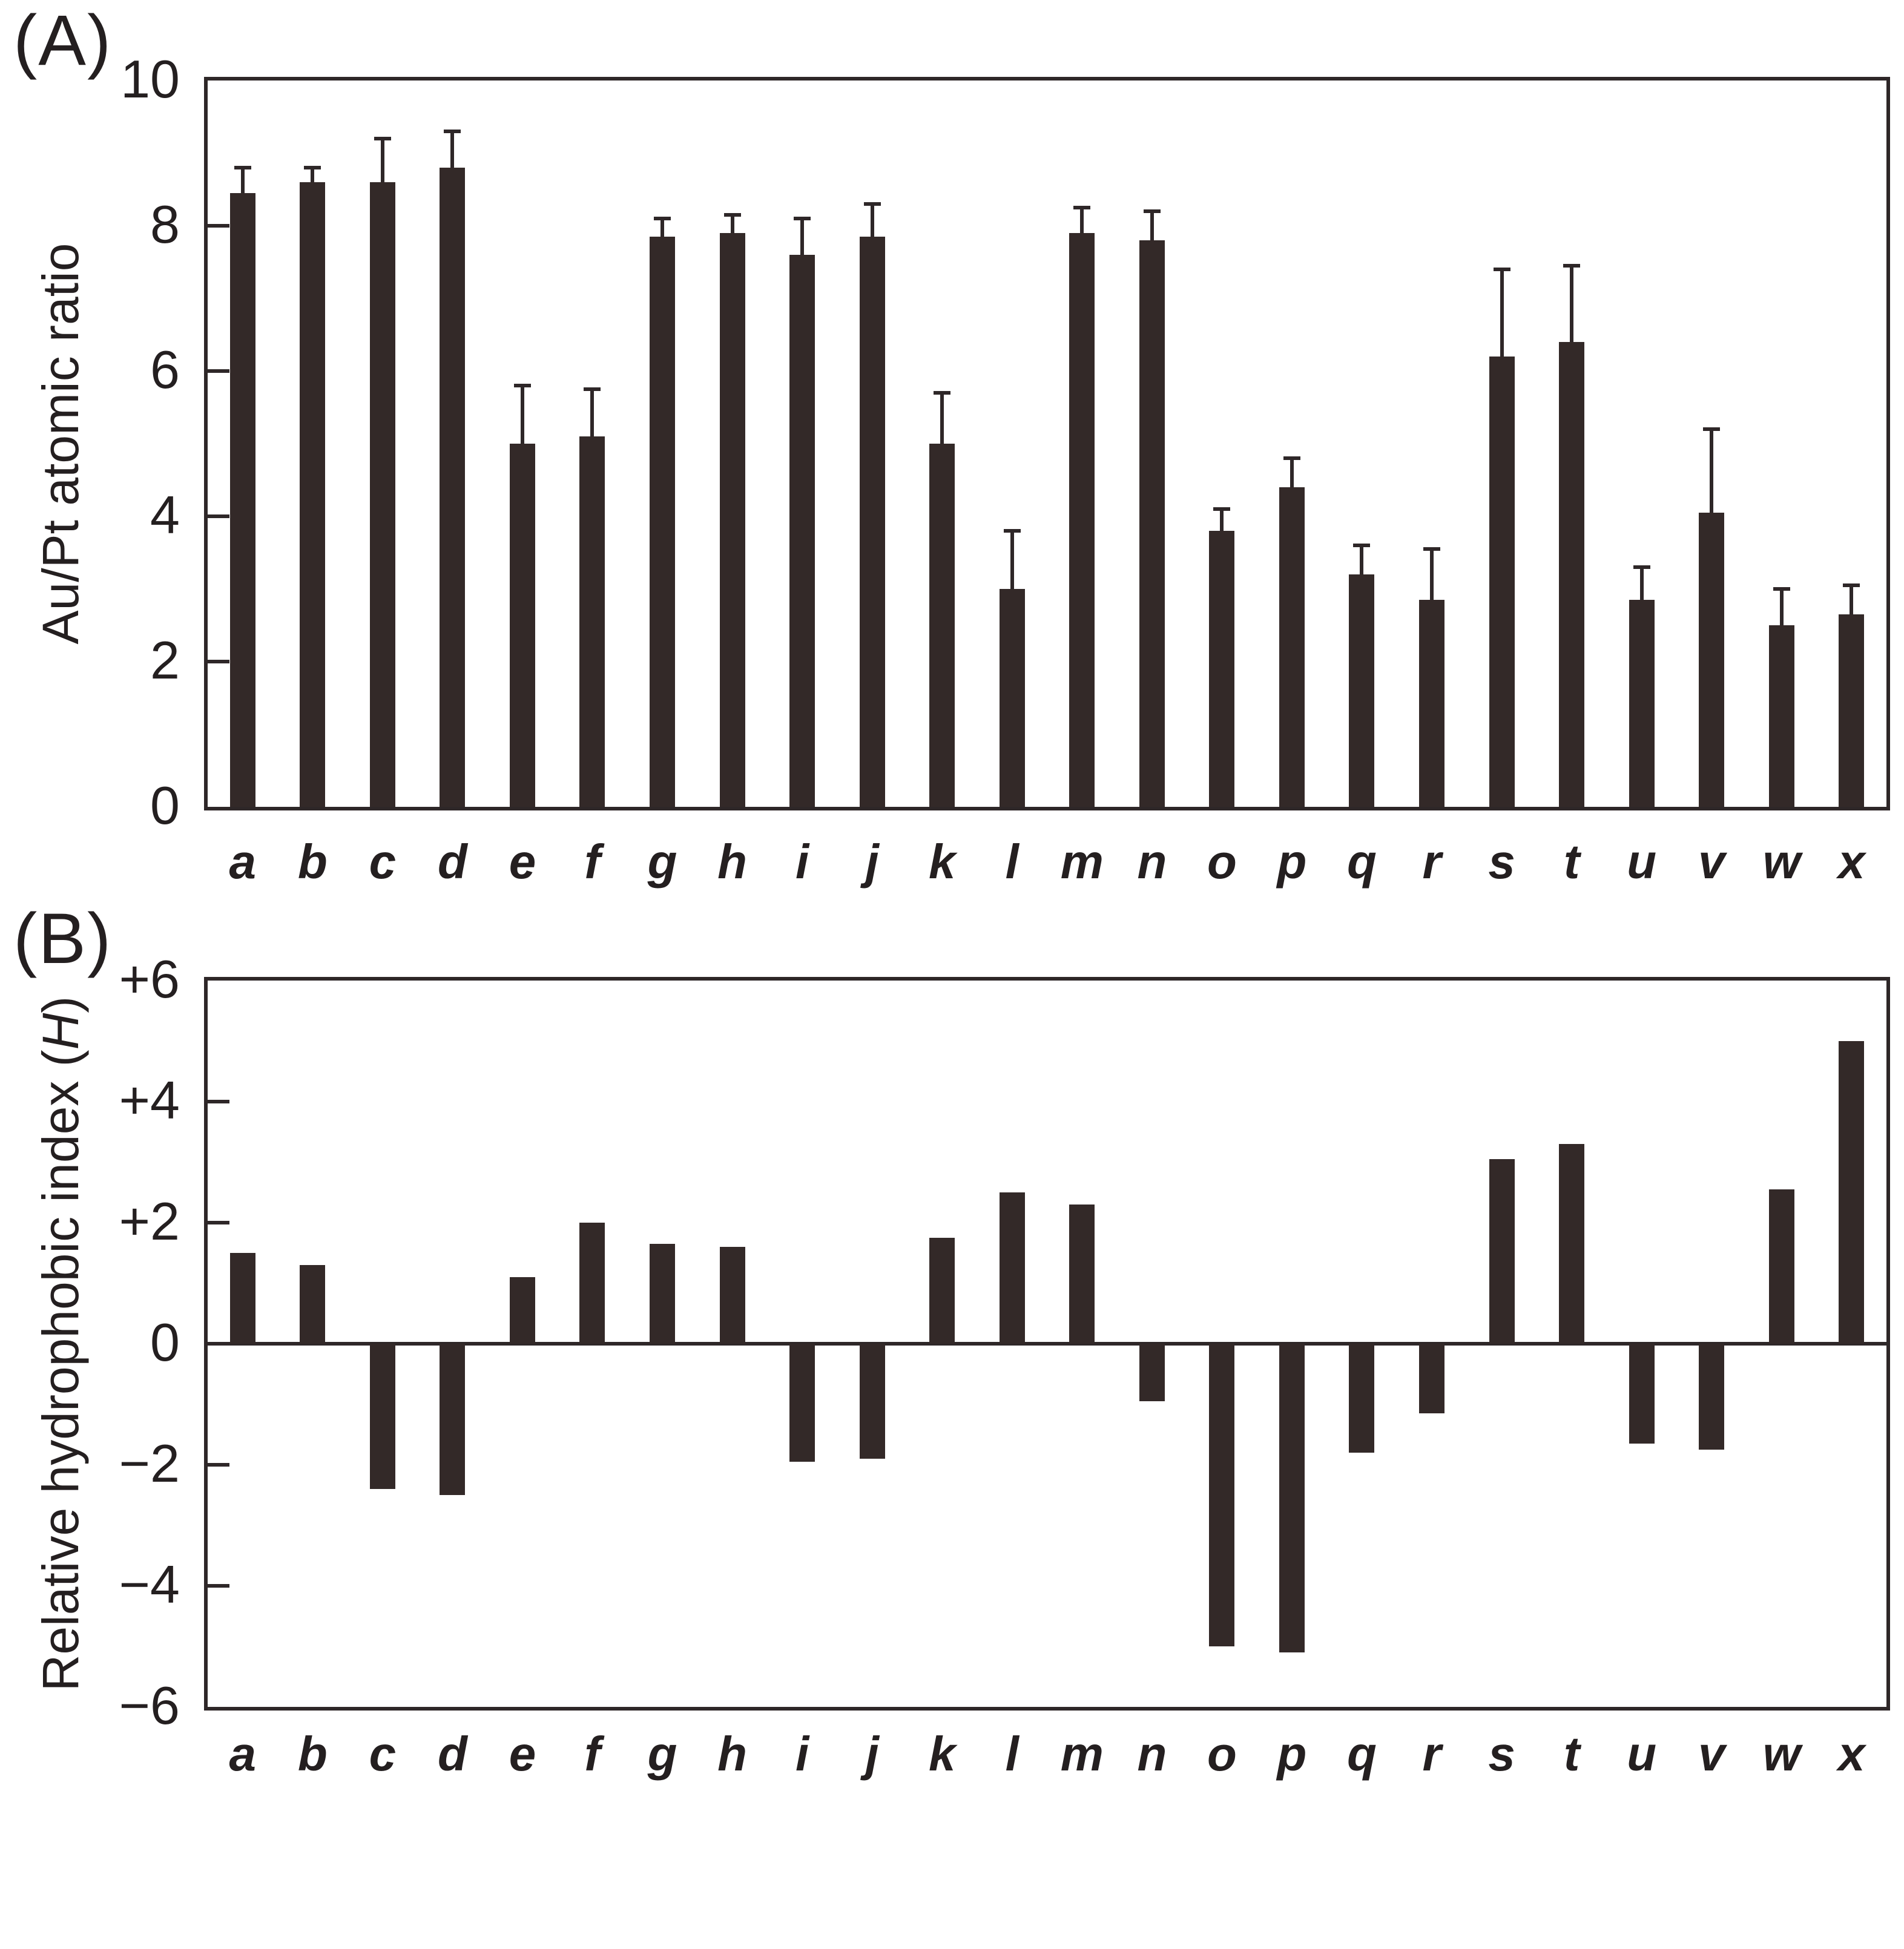 This screenshot has height=1949, width=1904. Describe the element at coordinates (1222, 509) in the screenshot. I see `errorbar-cap-o` at that location.